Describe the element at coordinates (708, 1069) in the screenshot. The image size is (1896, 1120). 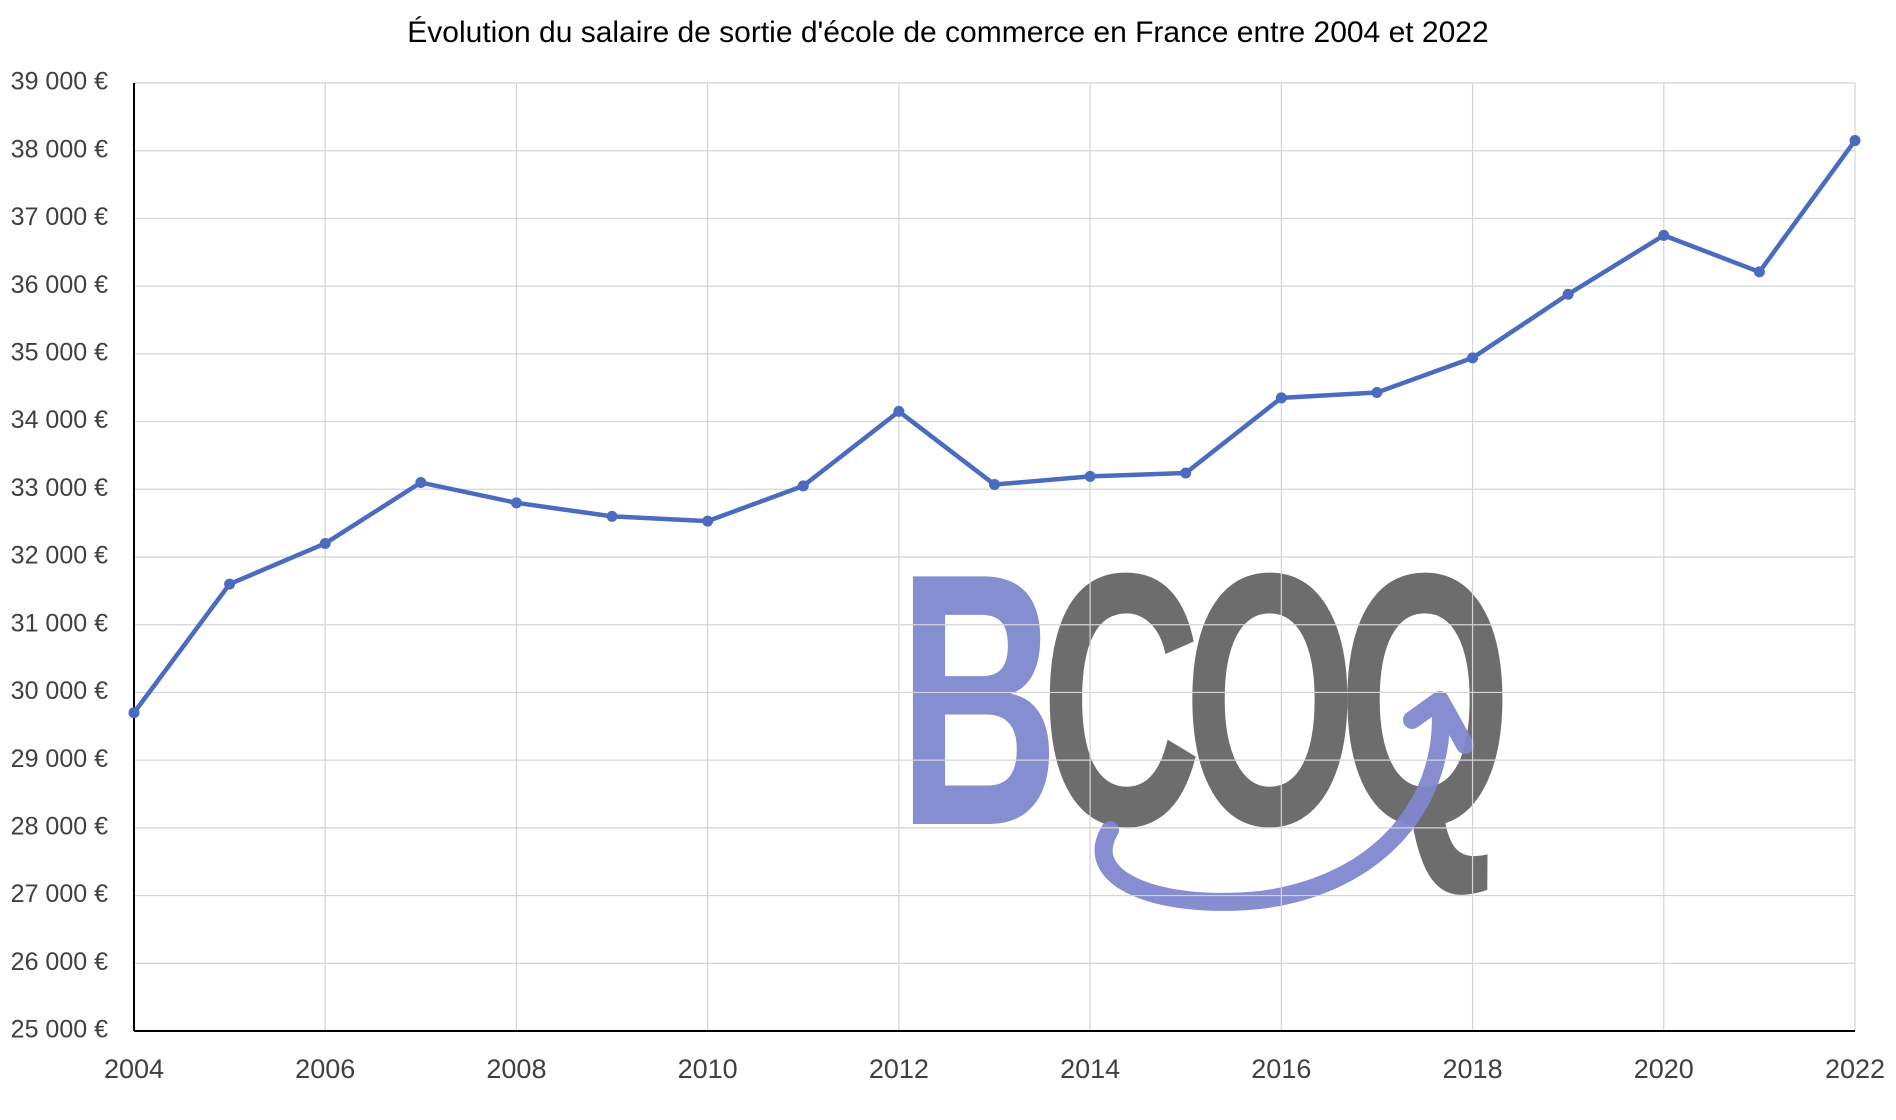
I see `x-tick-label: 2010` at that location.